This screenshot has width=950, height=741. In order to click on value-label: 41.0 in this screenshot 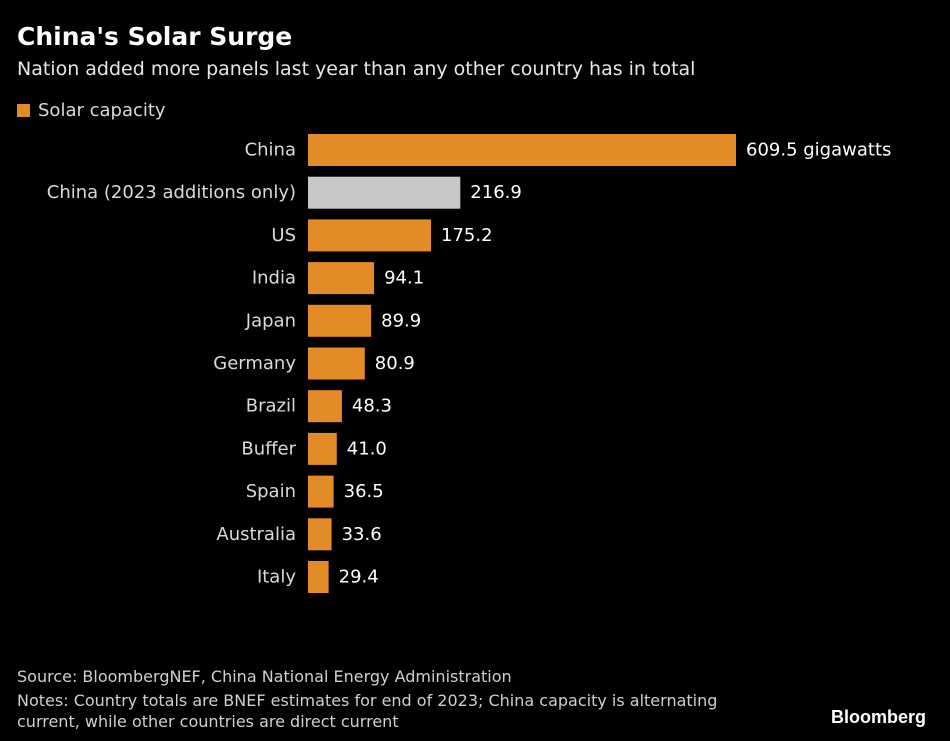, I will do `click(367, 448)`.